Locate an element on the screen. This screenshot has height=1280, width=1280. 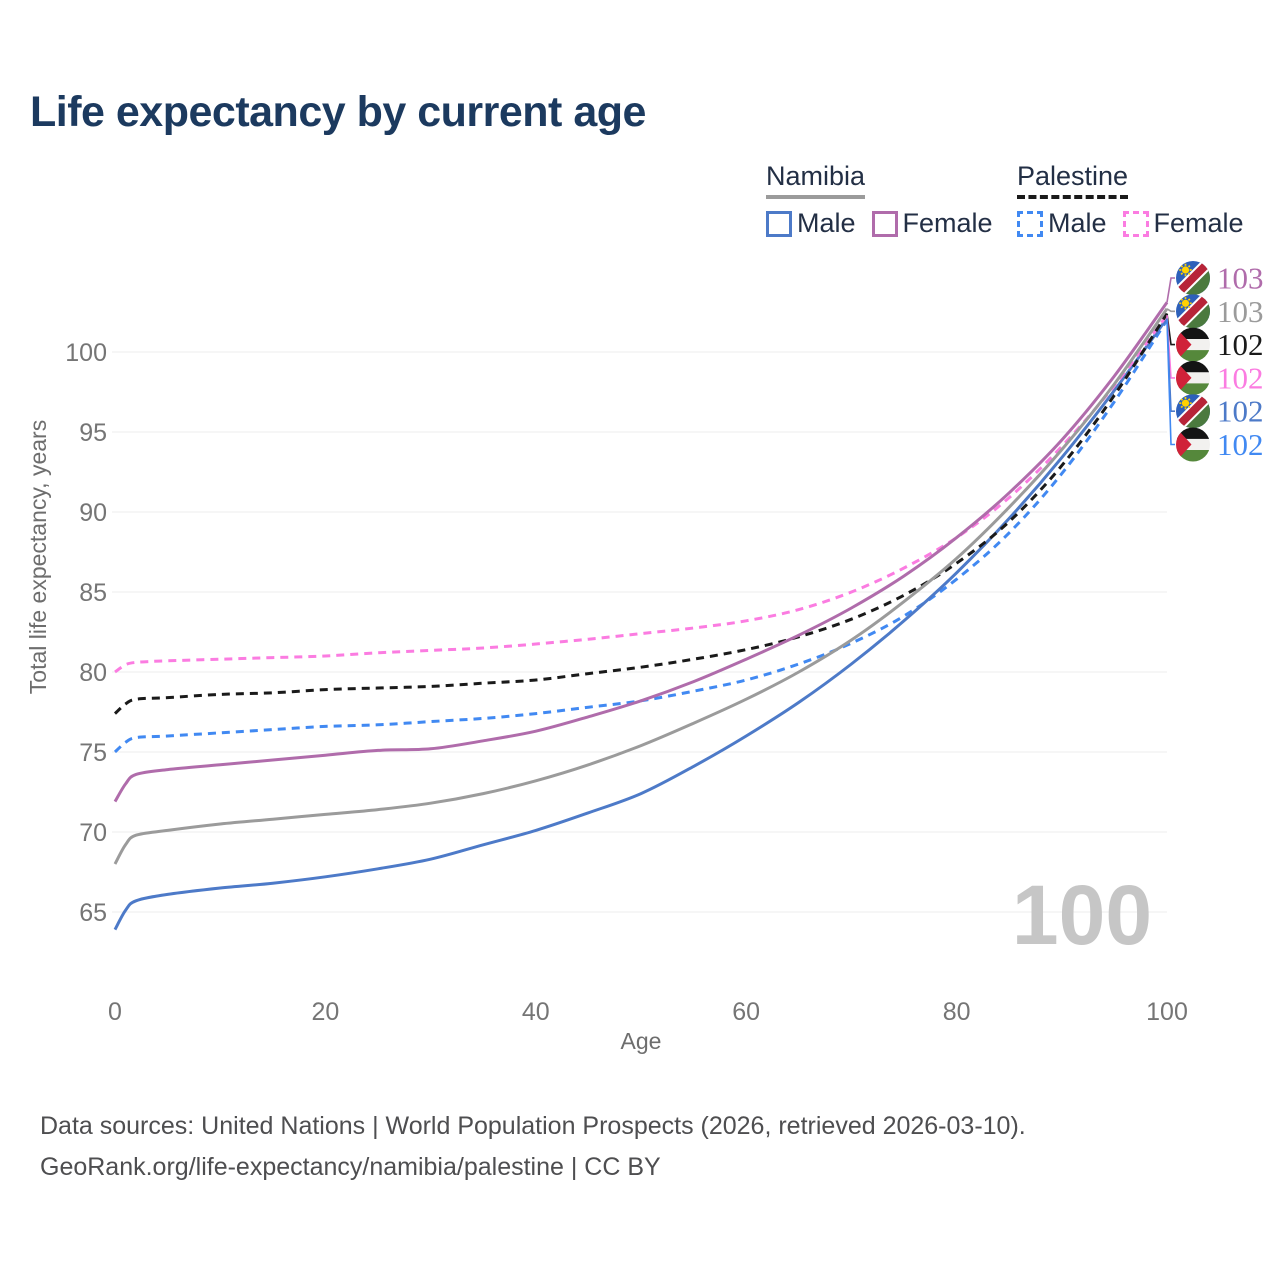
legend-item-namibia-male: Male is located at coordinates (811, 223).